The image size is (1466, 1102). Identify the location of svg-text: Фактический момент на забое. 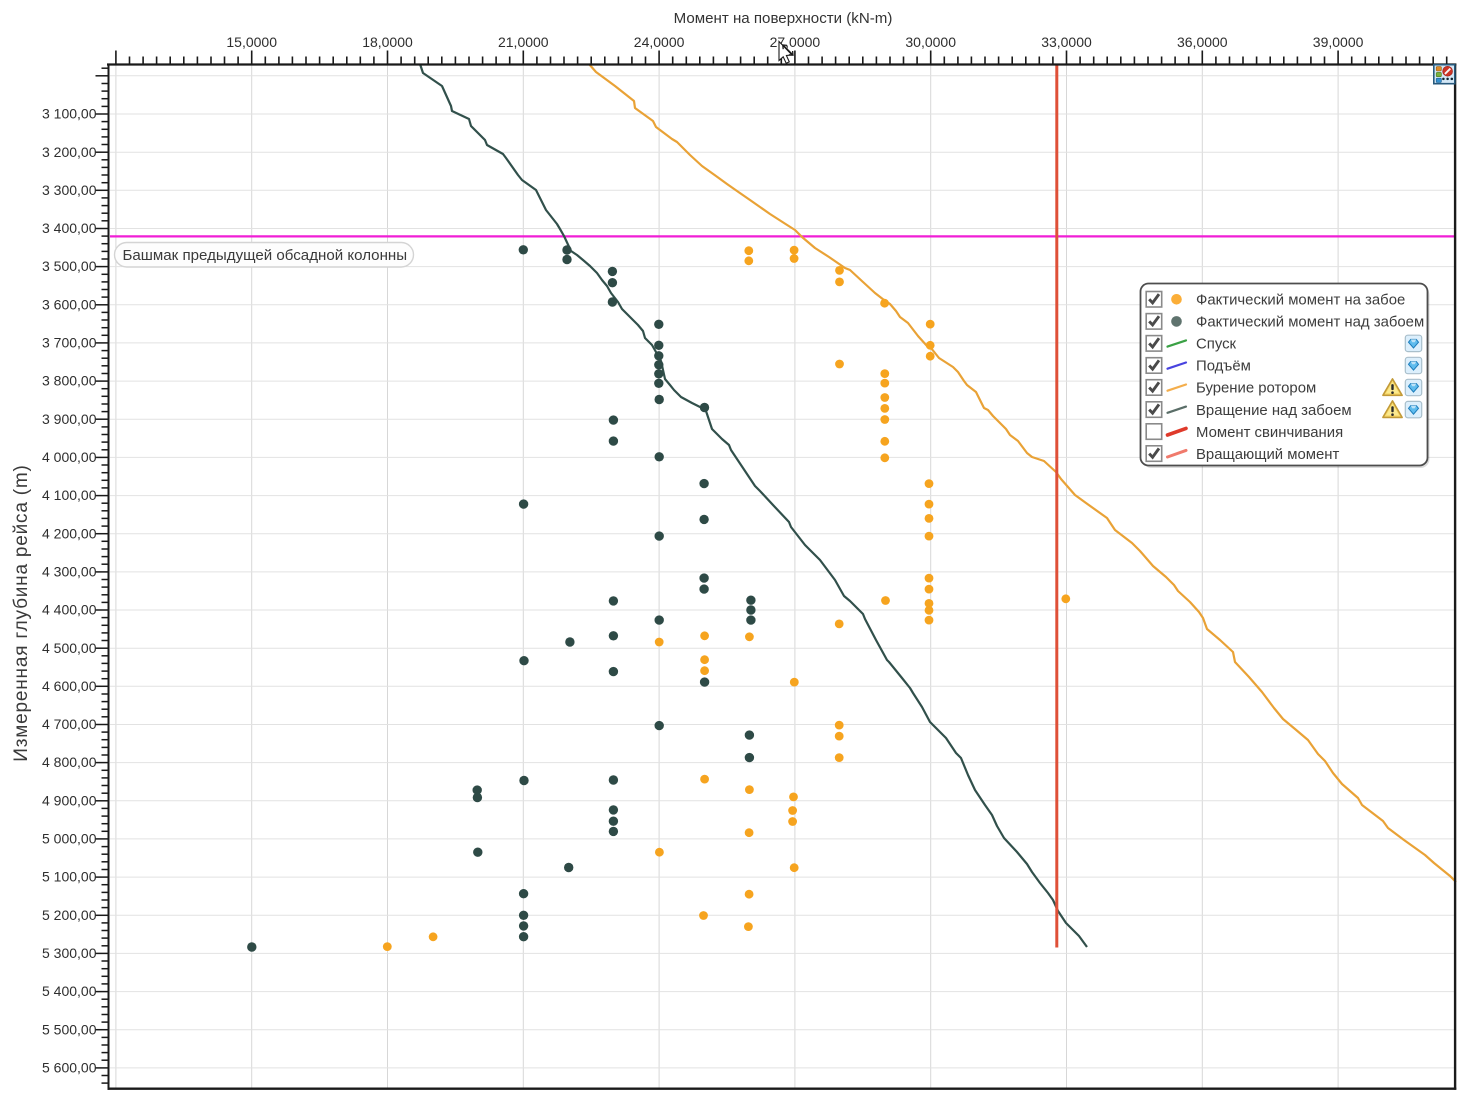
(1300, 301).